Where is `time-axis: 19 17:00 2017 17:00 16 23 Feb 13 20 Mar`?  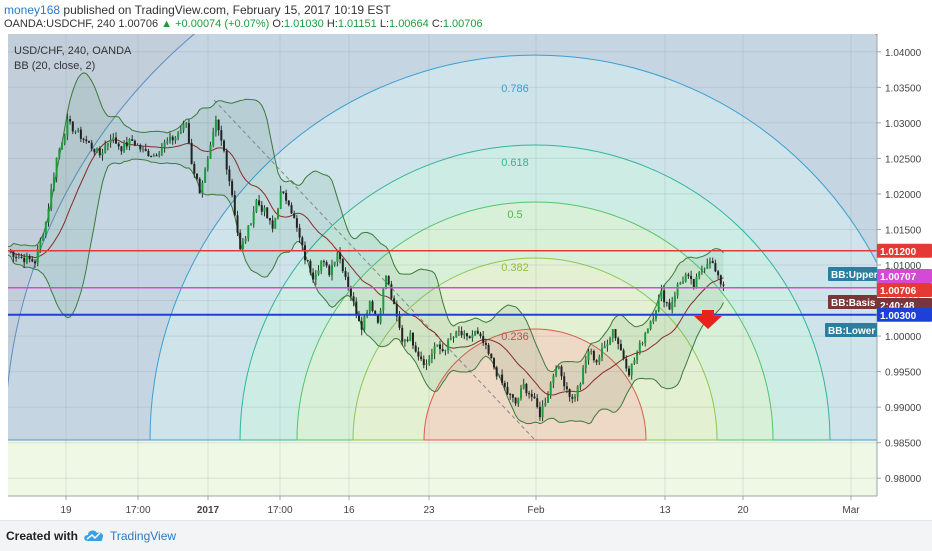 time-axis: 19 17:00 2017 17:00 16 23 Feb 13 20 Mar is located at coordinates (460, 506).